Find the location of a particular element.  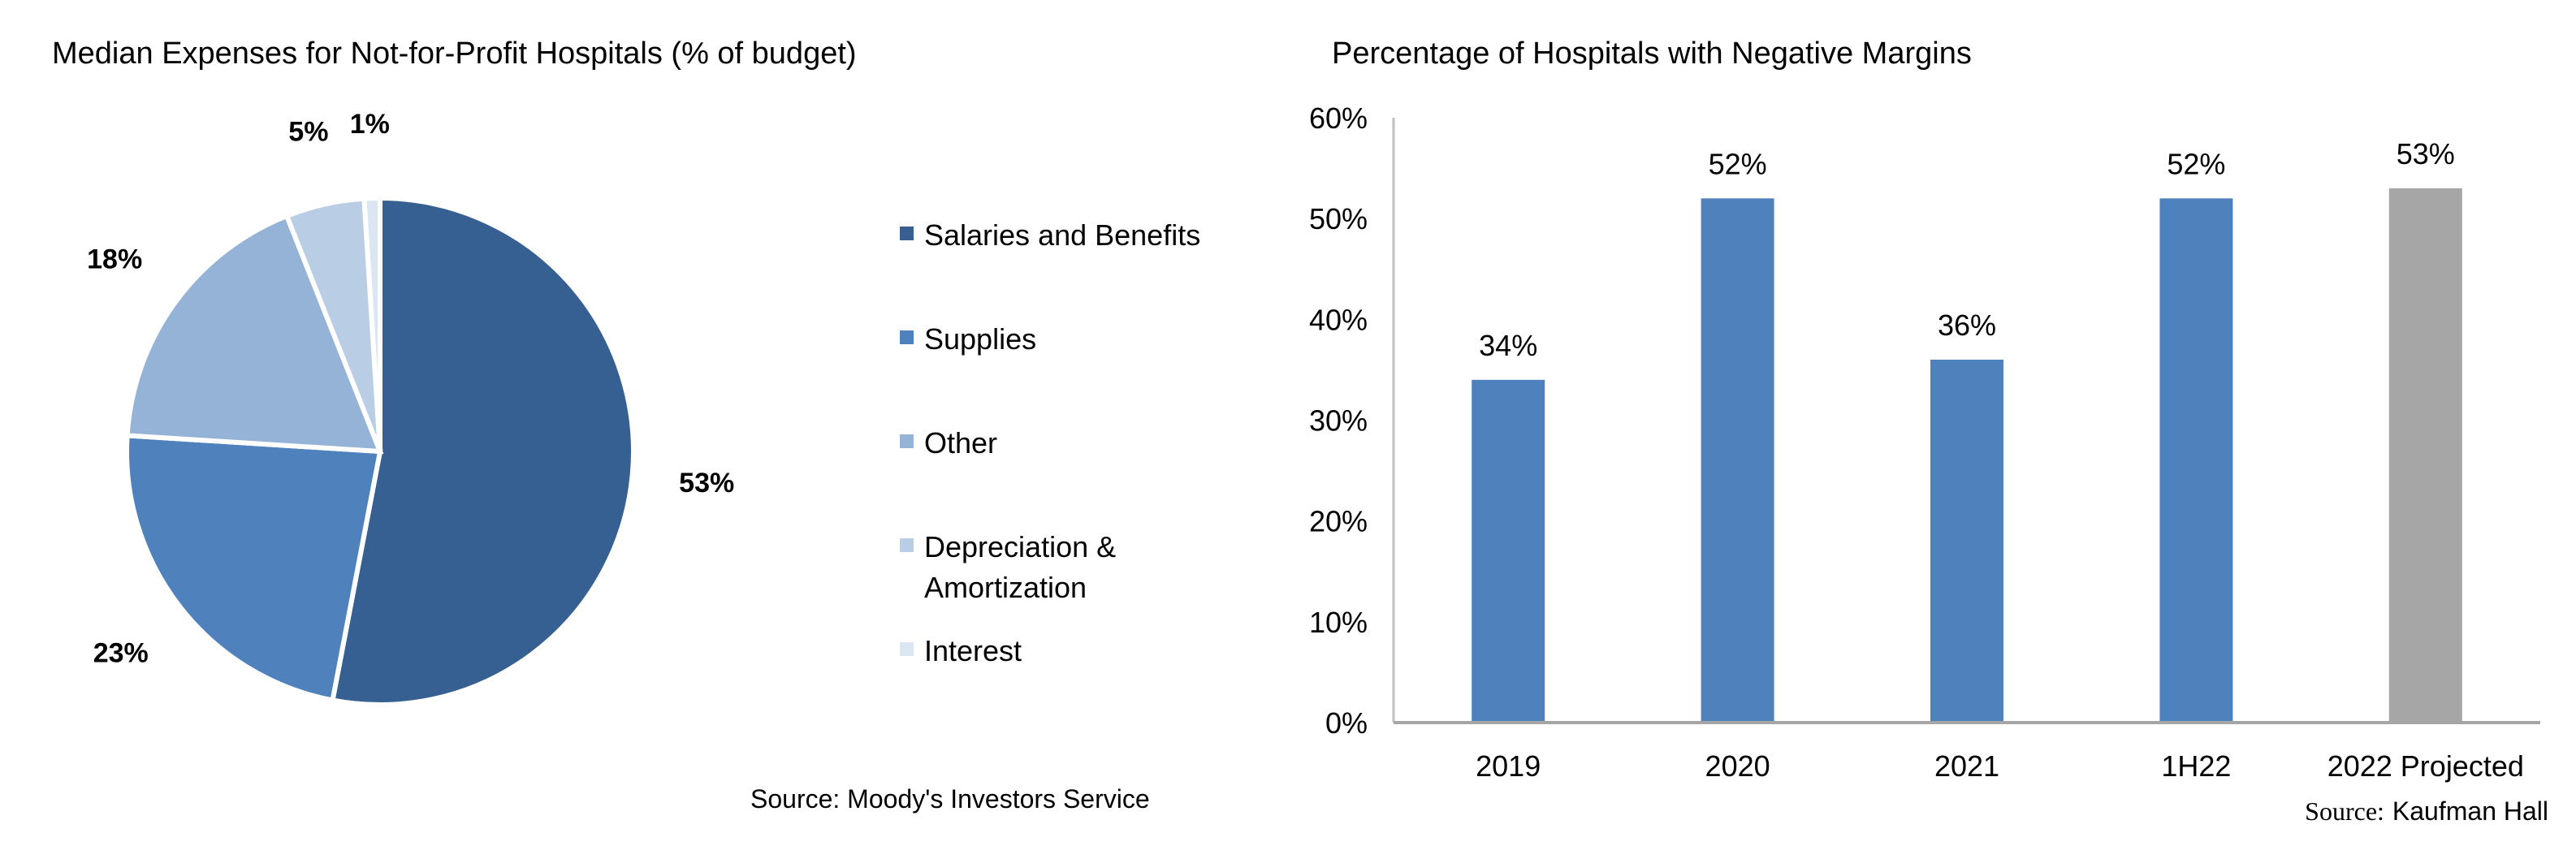

legend-label: Interest is located at coordinates (973, 650).